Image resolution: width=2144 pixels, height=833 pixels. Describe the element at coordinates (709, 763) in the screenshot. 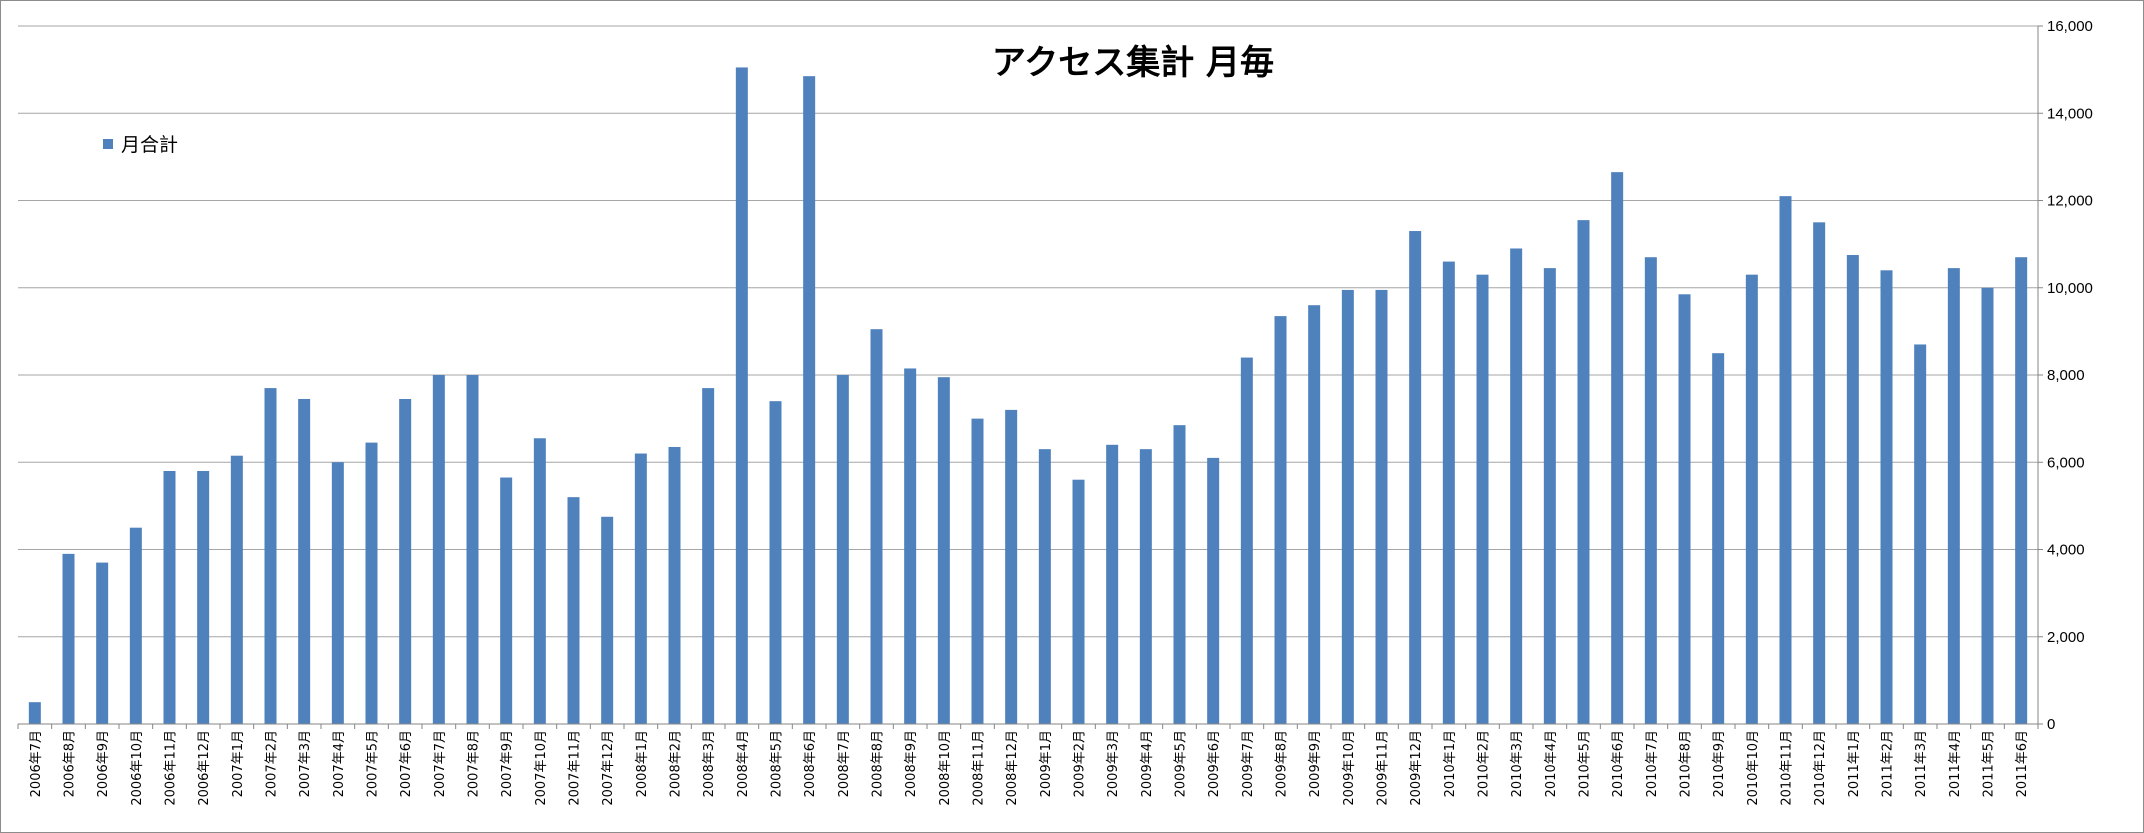

I see `x-tick-label: 2008年3月` at that location.